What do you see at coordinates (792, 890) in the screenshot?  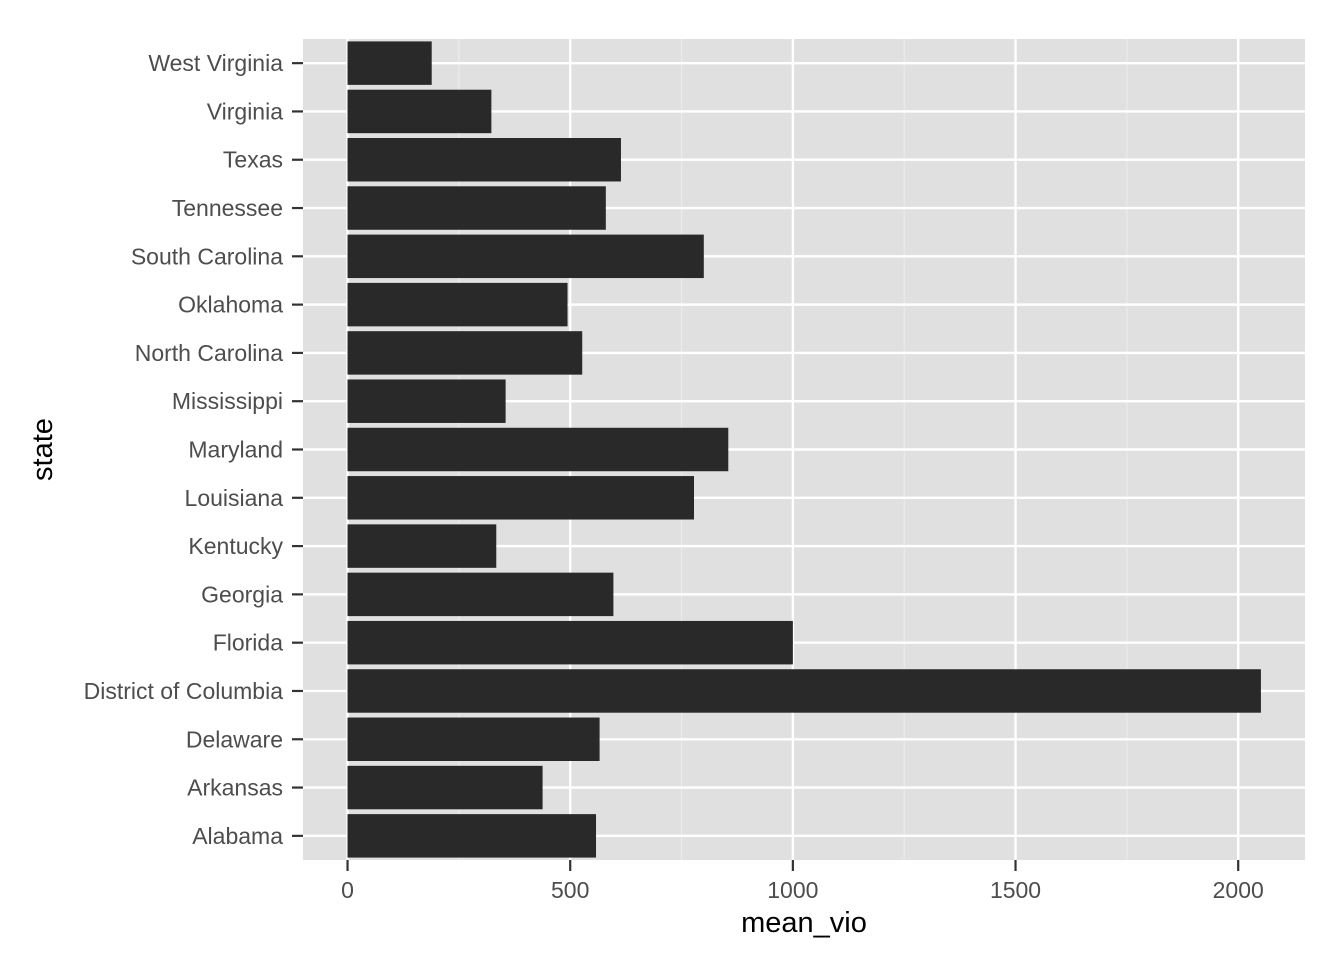 I see `x-tick-label: 1000` at bounding box center [792, 890].